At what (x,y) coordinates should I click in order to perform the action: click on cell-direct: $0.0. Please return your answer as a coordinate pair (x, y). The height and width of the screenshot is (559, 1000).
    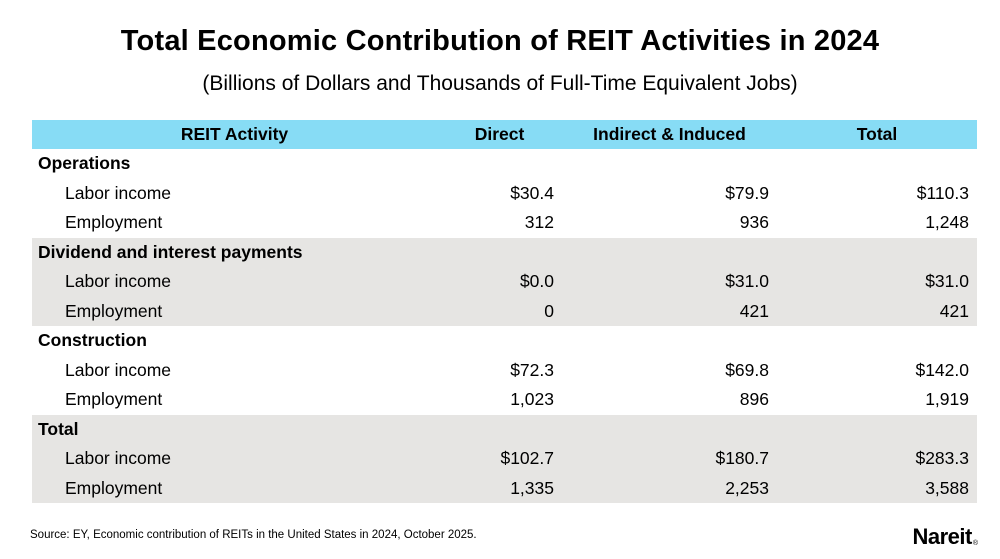
    Looking at the image, I should click on (499, 282).